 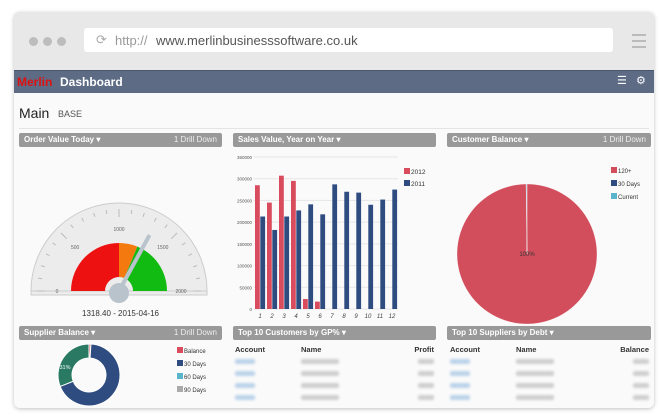 I want to click on x-tick-label: 12, so click(x=392, y=317).